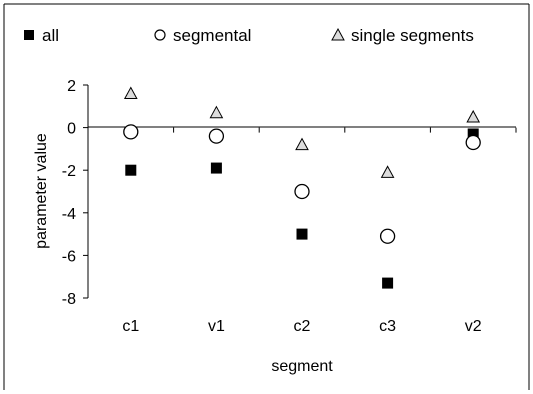  I want to click on x-tick-label: v2, so click(473, 326).